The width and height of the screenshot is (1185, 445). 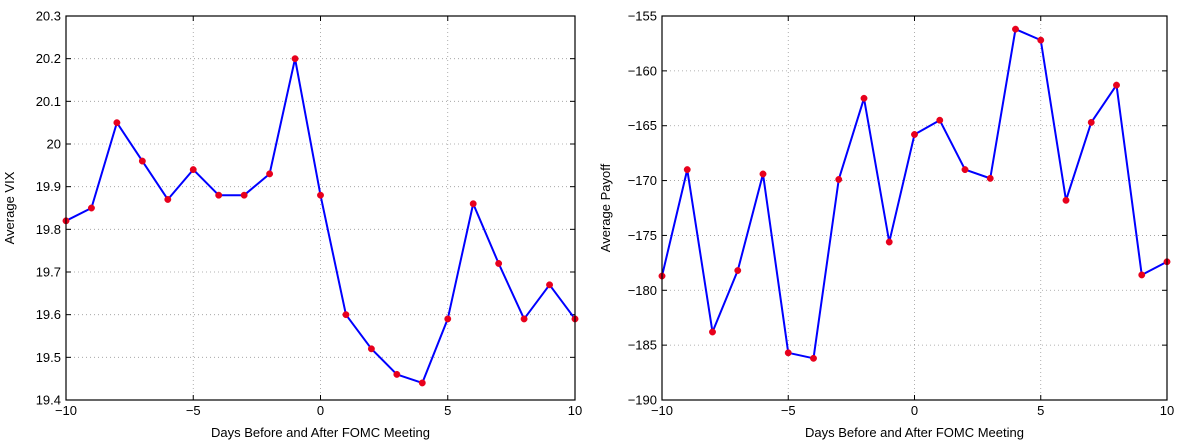 I want to click on y-tick-label: 20.3, so click(x=48, y=16).